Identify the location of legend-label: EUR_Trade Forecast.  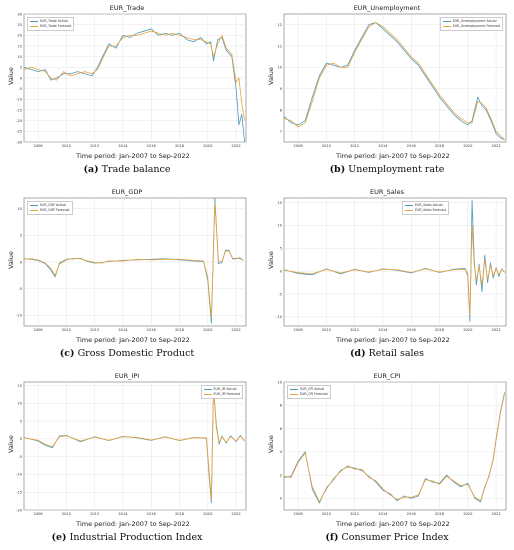
(56, 26).